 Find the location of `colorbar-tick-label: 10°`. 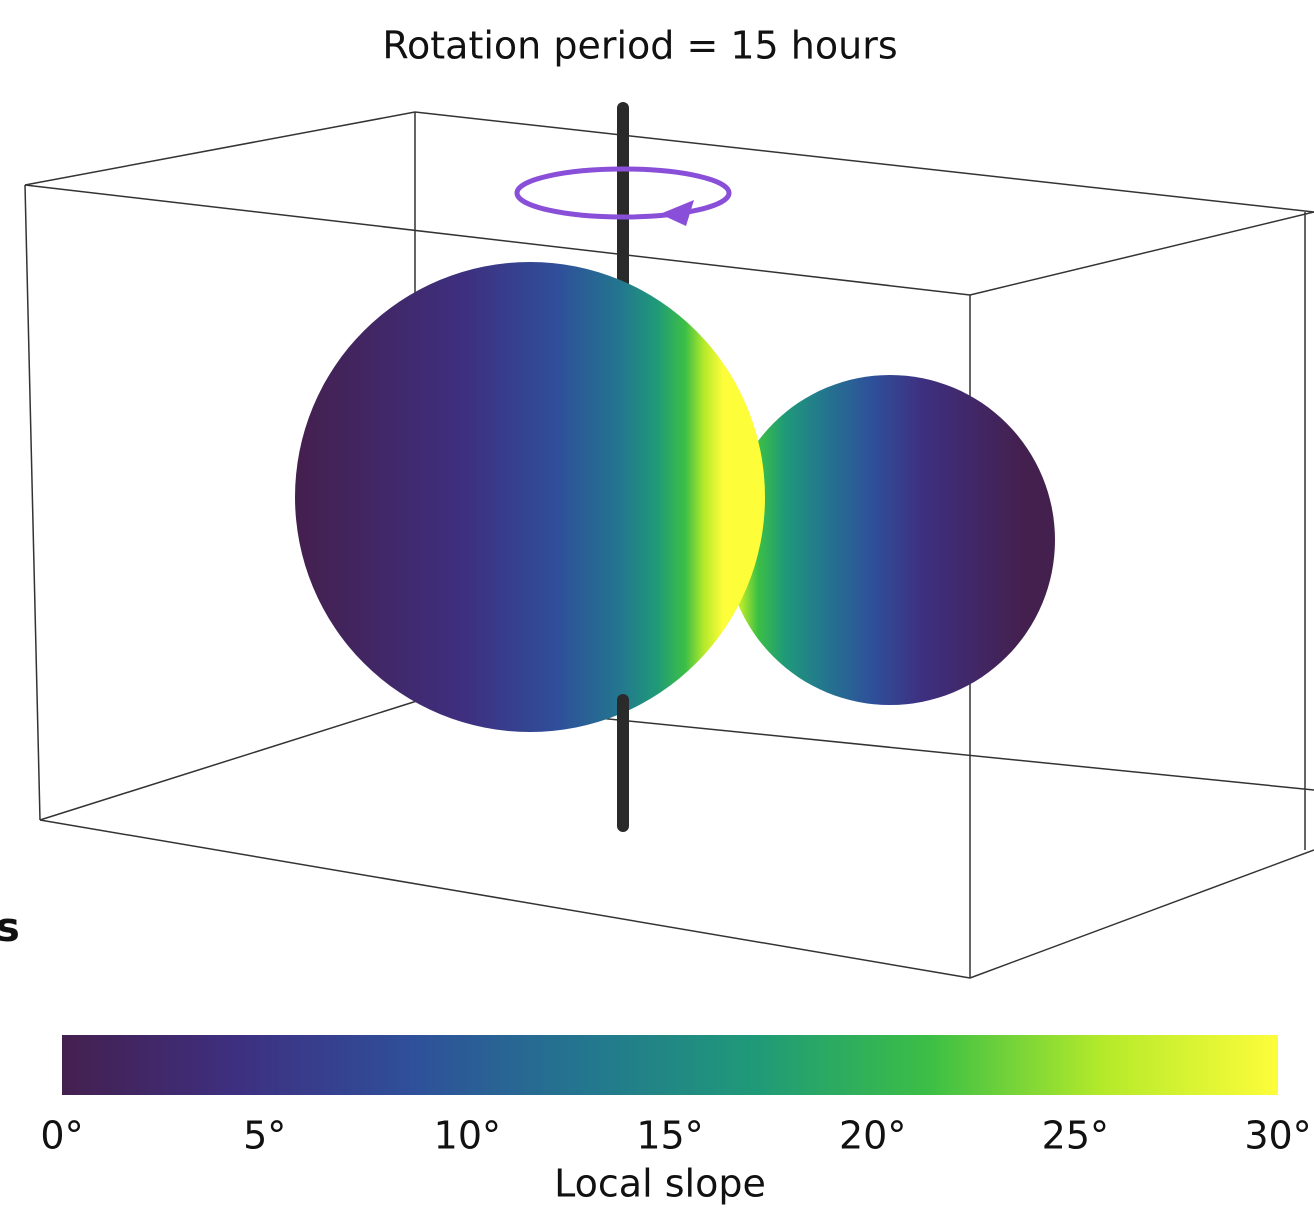

colorbar-tick-label: 10° is located at coordinates (467, 1136).